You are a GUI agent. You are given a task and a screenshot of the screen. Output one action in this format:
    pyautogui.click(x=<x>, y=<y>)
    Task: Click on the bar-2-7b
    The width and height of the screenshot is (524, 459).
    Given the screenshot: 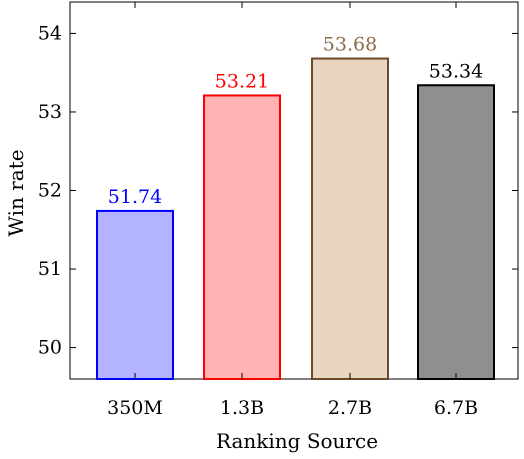 What is the action you would take?
    pyautogui.click(x=350, y=219)
    